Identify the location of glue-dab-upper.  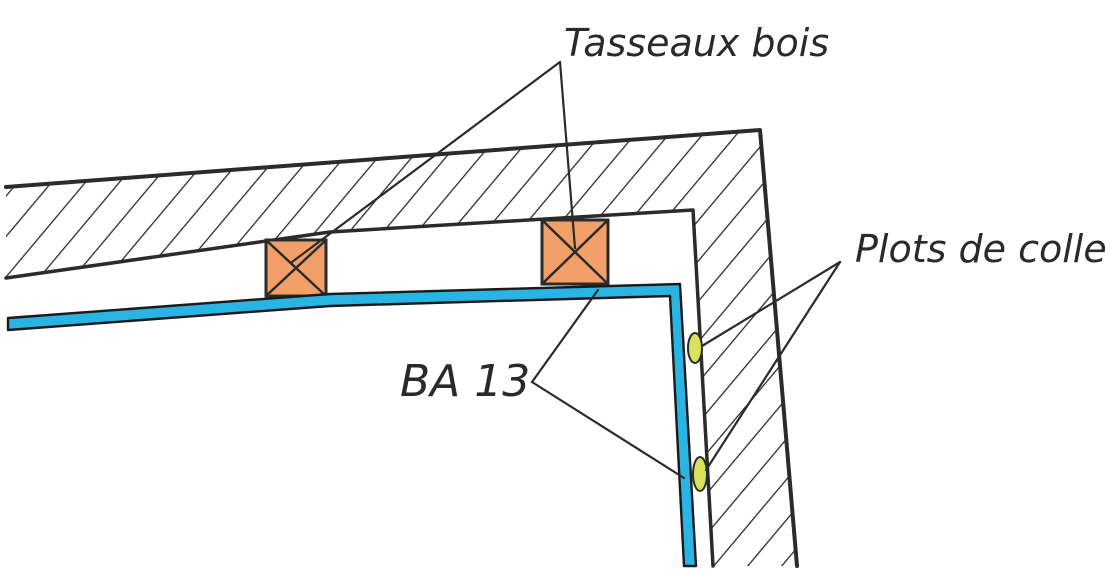
(695, 348).